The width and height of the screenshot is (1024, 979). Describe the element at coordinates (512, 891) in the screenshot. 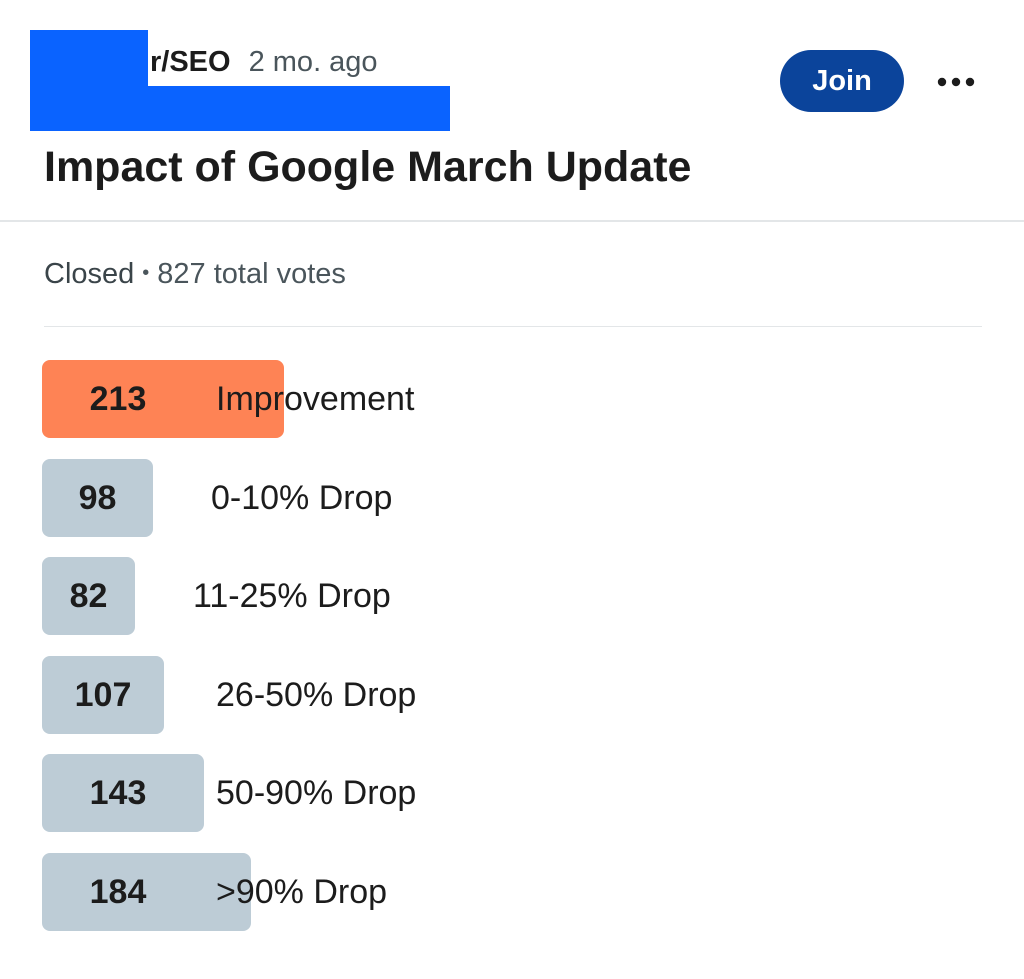

I see `poll-option: 184 >90% Drop` at that location.